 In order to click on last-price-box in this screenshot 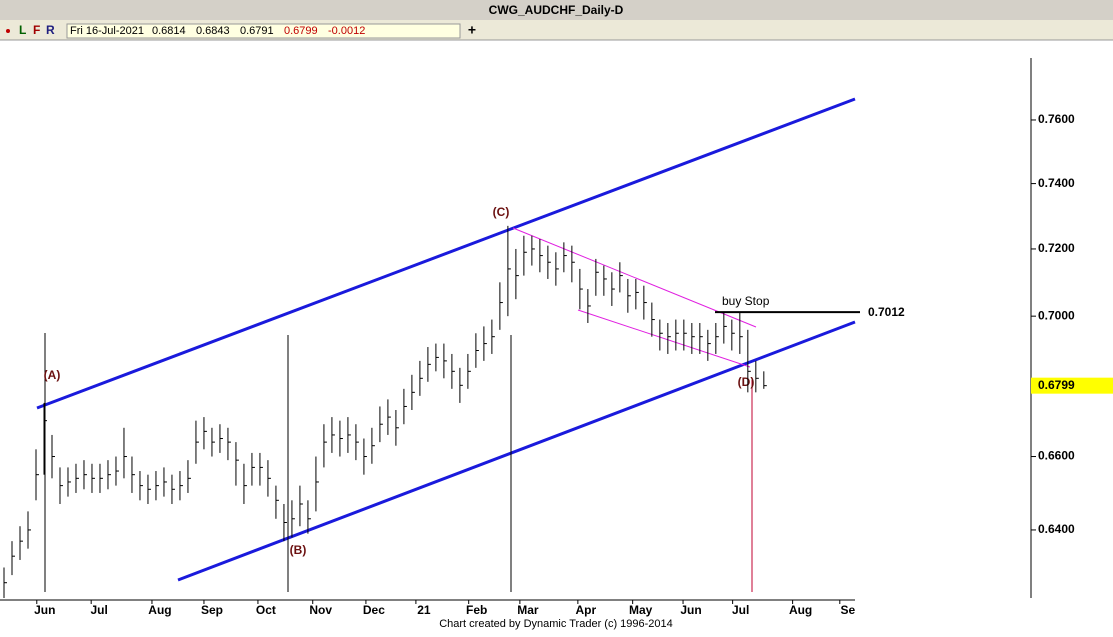, I will do `click(1072, 385)`.